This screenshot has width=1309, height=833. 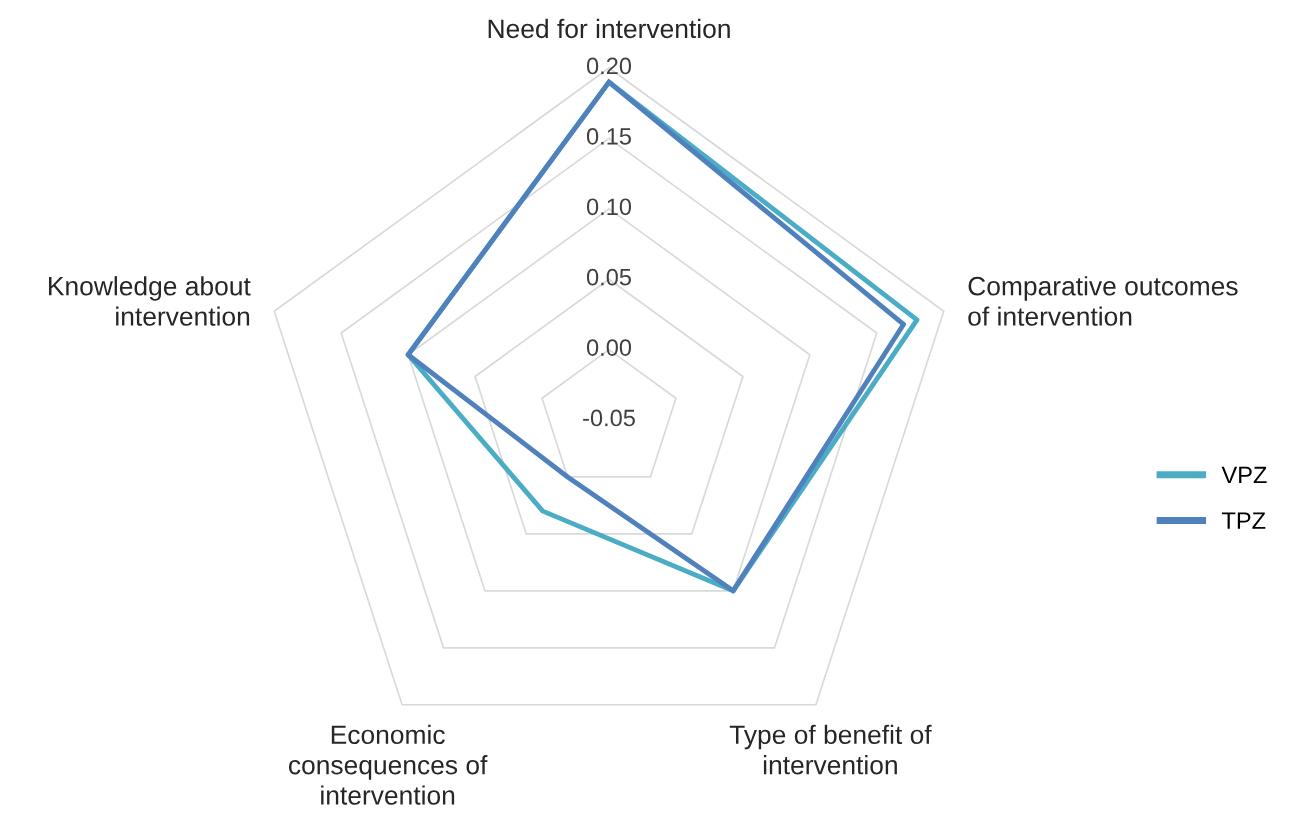 I want to click on spoke-label: Type of benefit of intervention, so click(x=830, y=749).